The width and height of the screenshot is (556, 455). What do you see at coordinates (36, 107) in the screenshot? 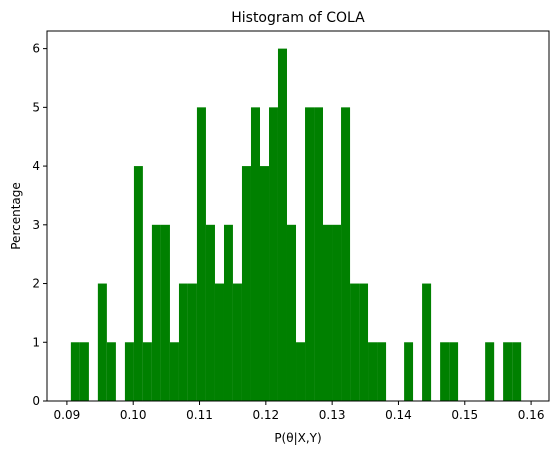
I see `y-tick-label: 5` at bounding box center [36, 107].